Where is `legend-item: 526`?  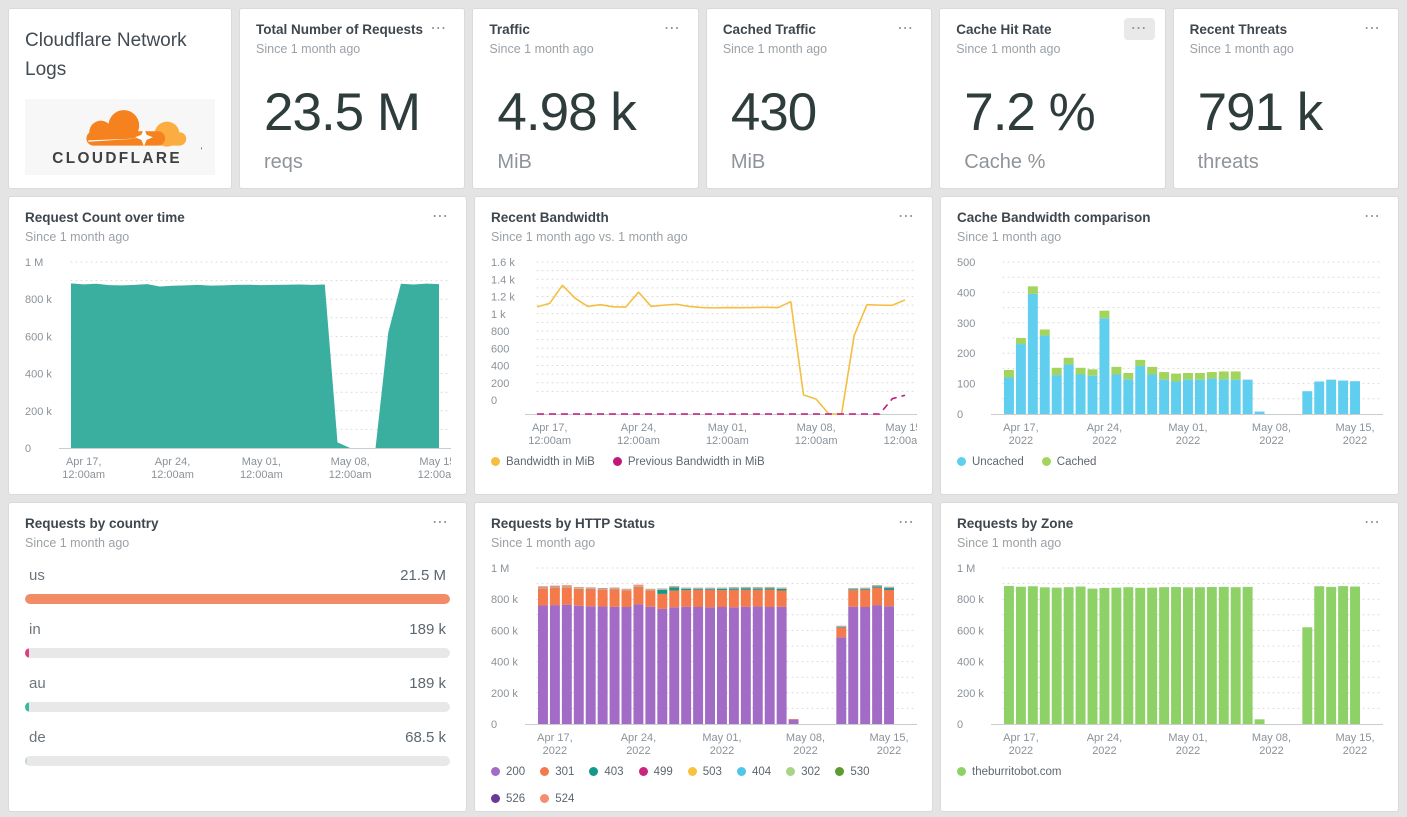 legend-item: 526 is located at coordinates (508, 799).